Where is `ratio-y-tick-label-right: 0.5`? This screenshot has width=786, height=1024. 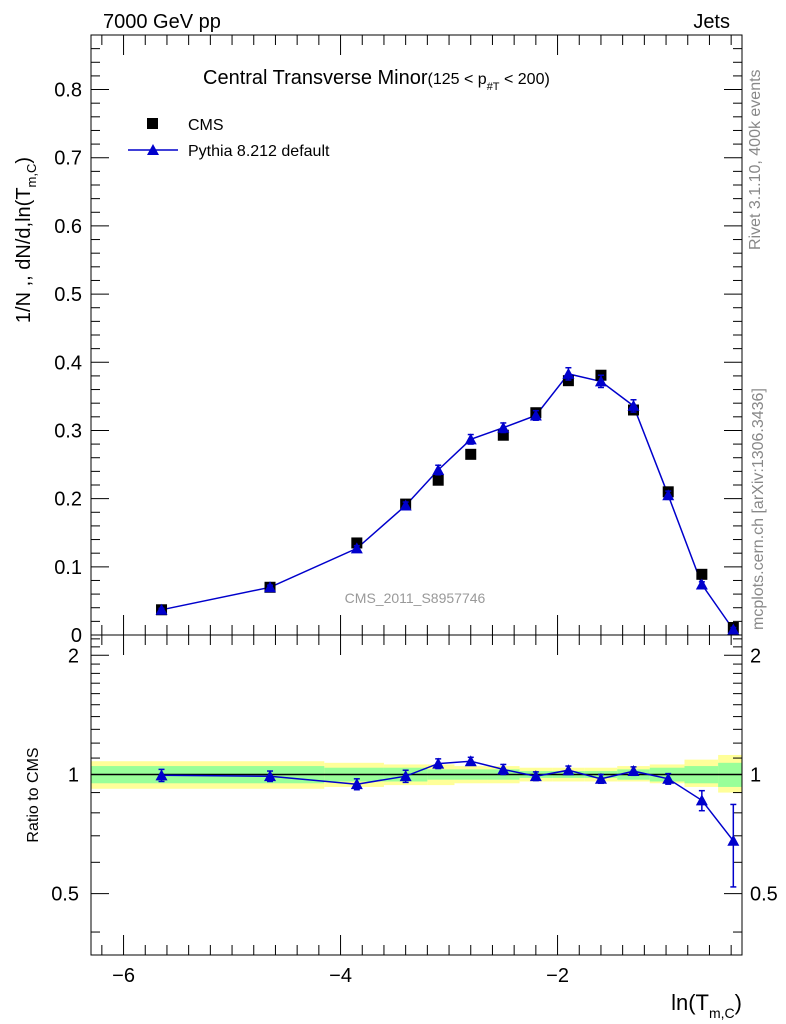 ratio-y-tick-label-right: 0.5 is located at coordinates (764, 895).